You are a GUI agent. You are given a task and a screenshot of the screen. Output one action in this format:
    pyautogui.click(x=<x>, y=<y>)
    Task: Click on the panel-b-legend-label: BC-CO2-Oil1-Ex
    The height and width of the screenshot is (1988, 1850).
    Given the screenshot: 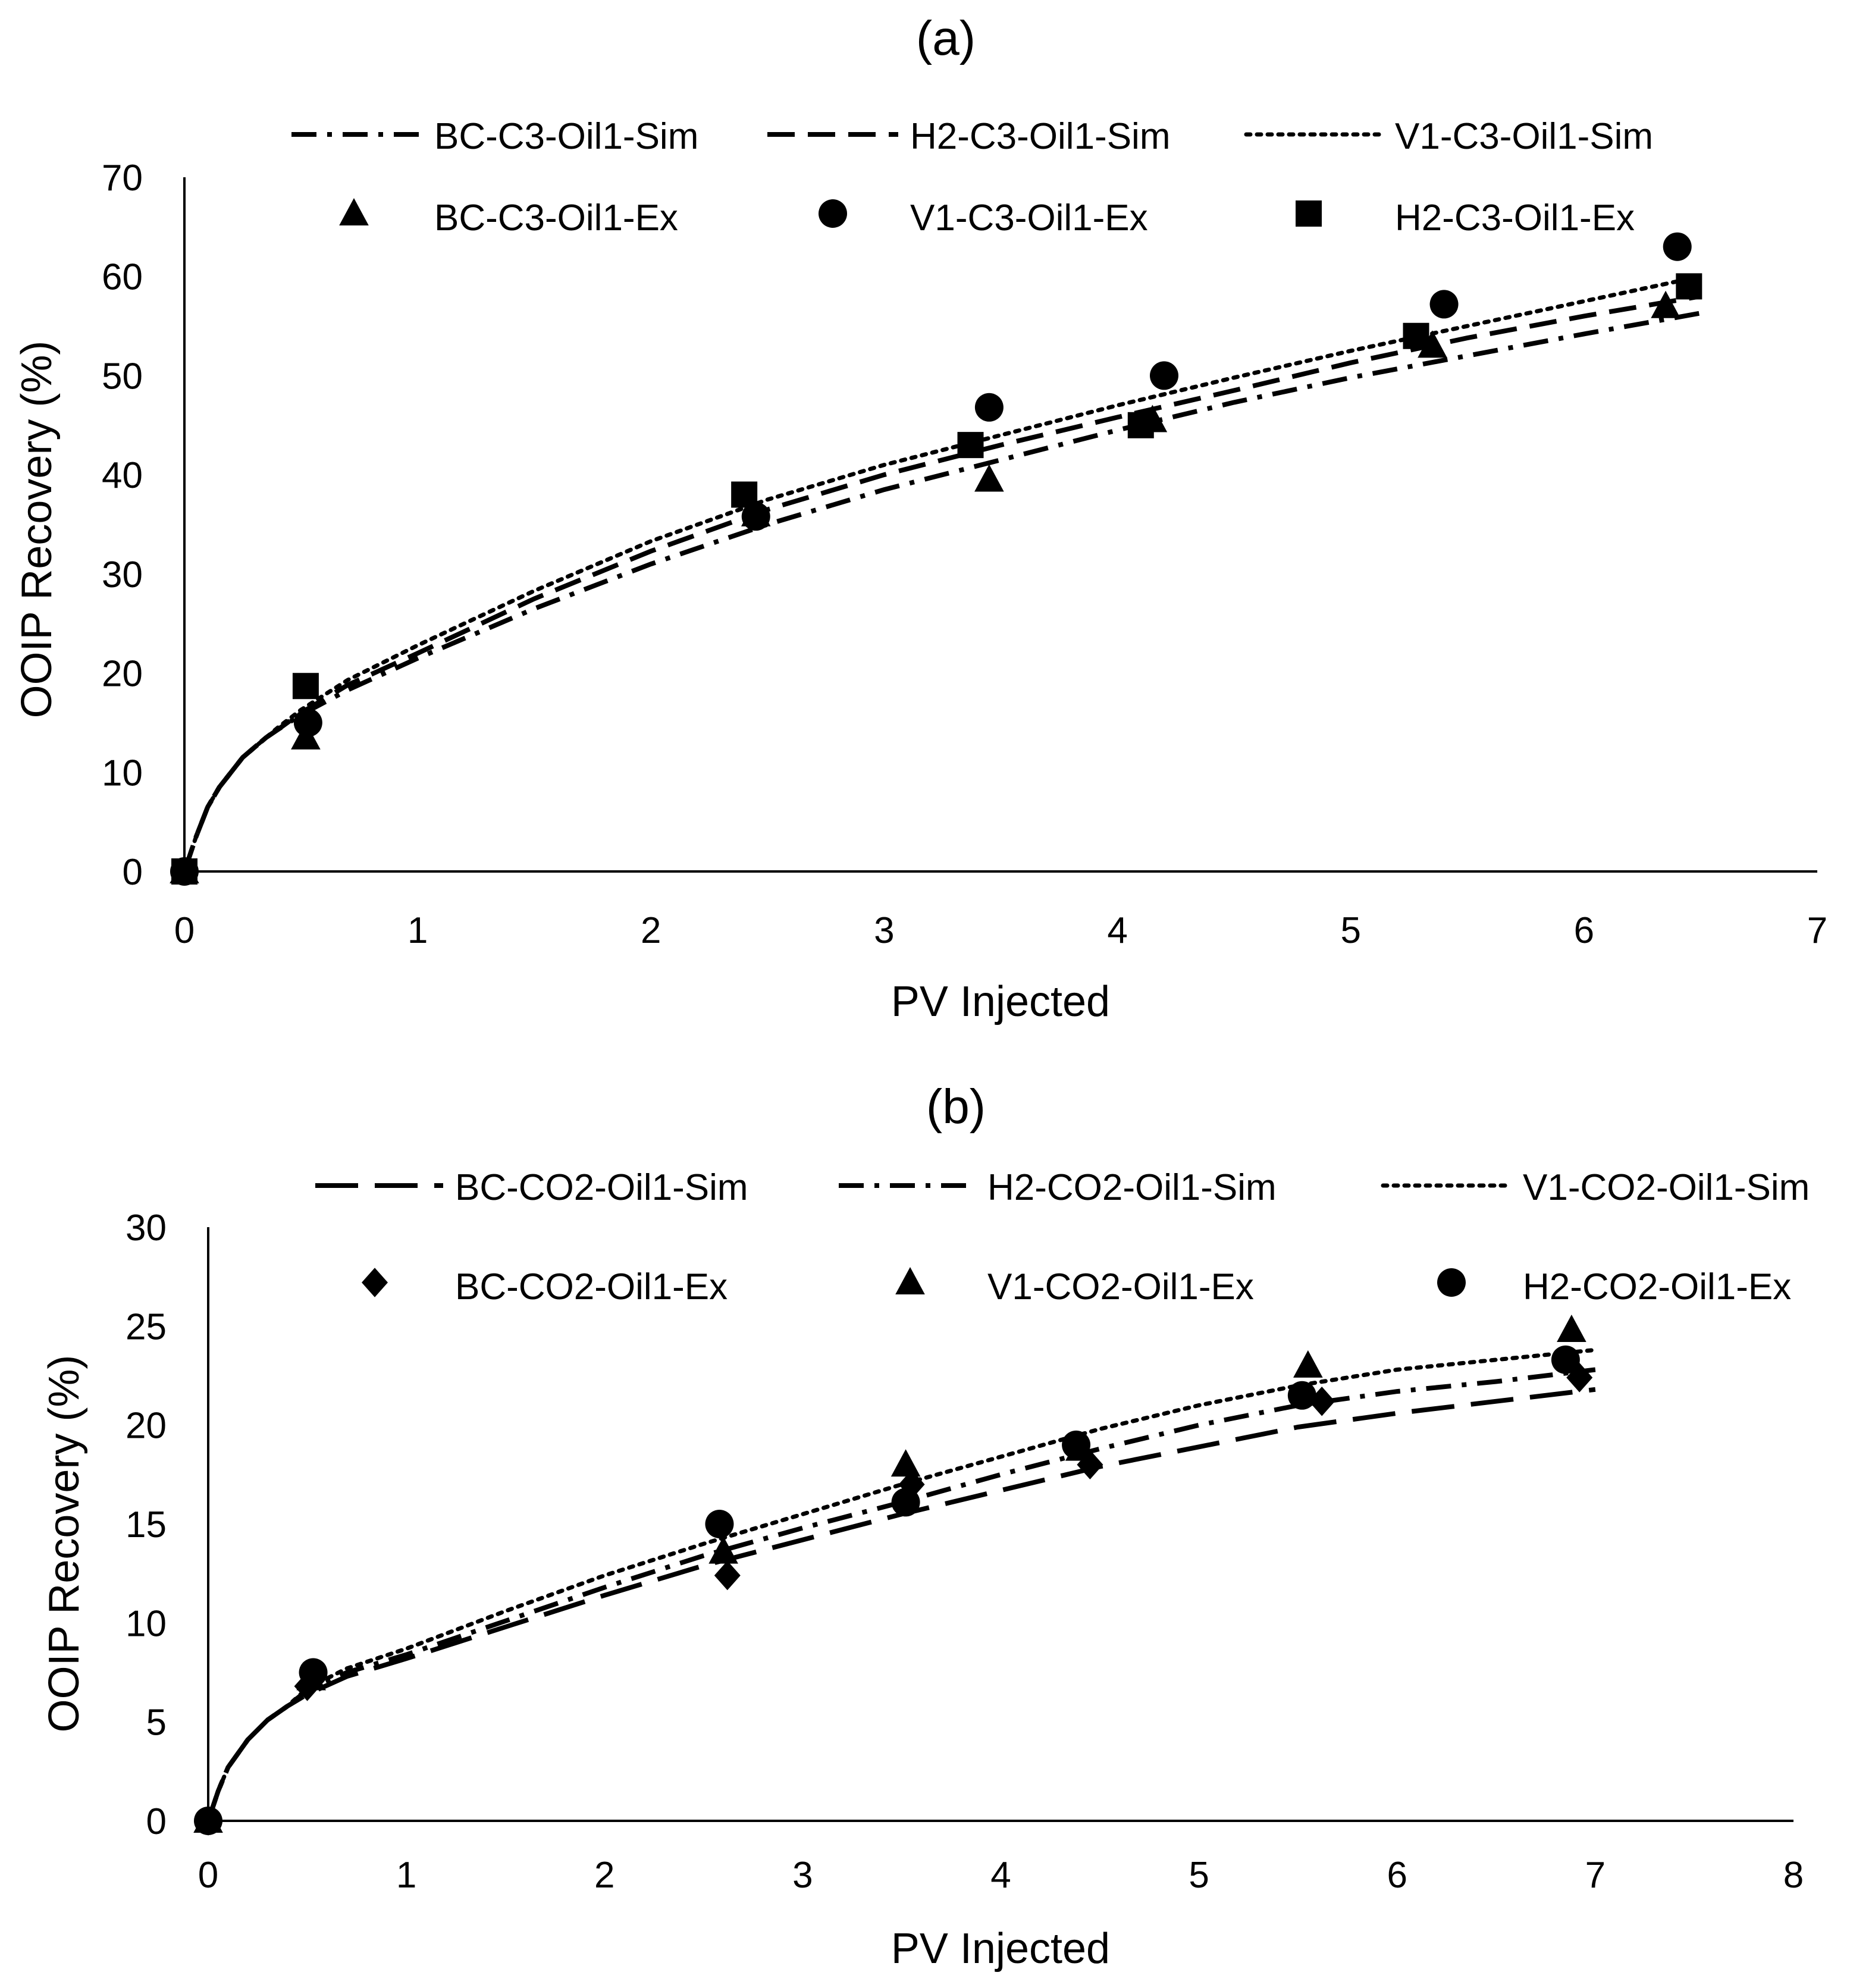 What is the action you would take?
    pyautogui.click(x=591, y=1286)
    